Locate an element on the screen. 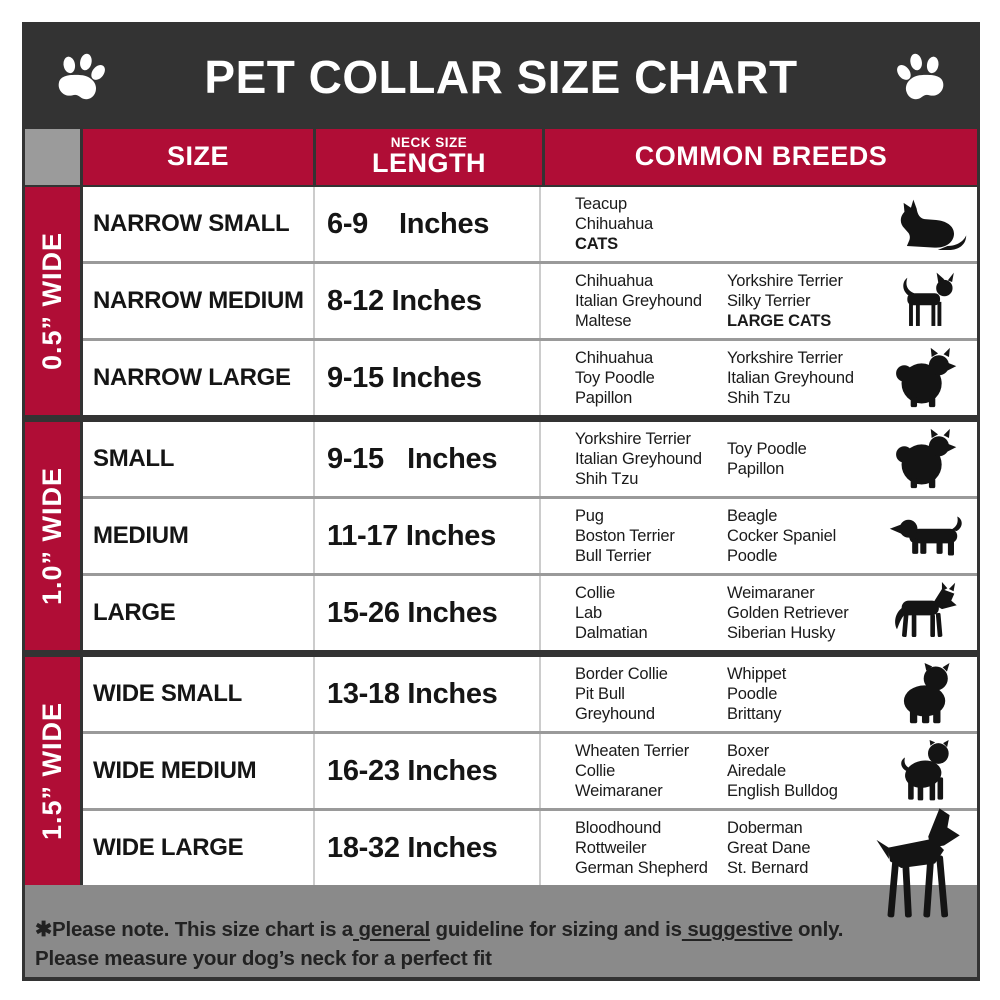 The width and height of the screenshot is (1000, 1000). breeds-col-1: Chihuahua Toy Poodle Papillon is located at coordinates (651, 378).